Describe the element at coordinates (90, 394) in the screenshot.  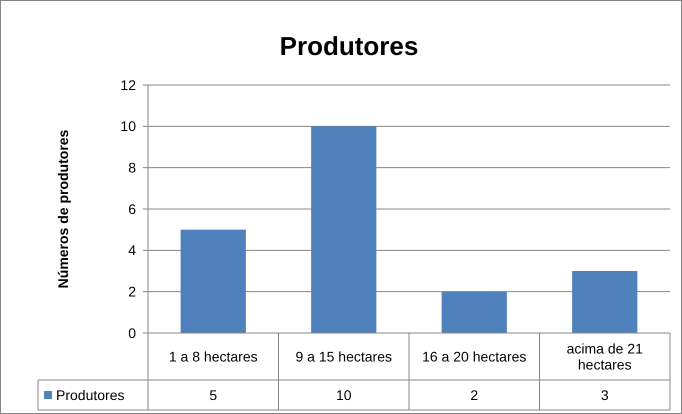
I see `legend-label: Produtores` at that location.